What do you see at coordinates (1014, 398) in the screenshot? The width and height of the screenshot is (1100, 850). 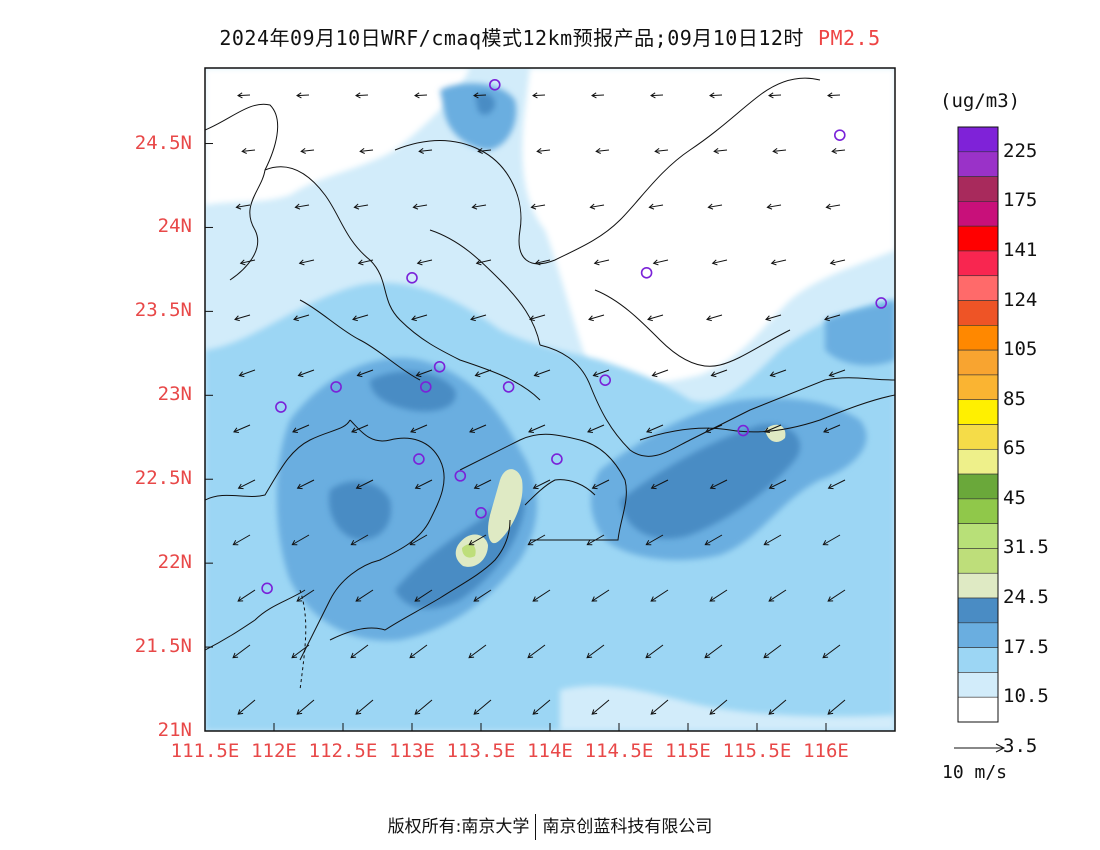 I see `colorbar-label: 85` at bounding box center [1014, 398].